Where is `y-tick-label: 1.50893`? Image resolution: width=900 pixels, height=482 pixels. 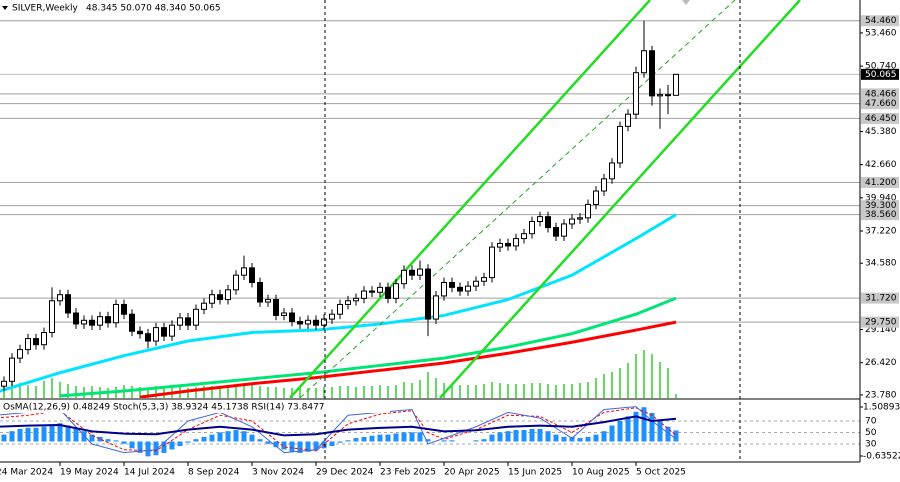 y-tick-label: 1.50893 is located at coordinates (881, 407).